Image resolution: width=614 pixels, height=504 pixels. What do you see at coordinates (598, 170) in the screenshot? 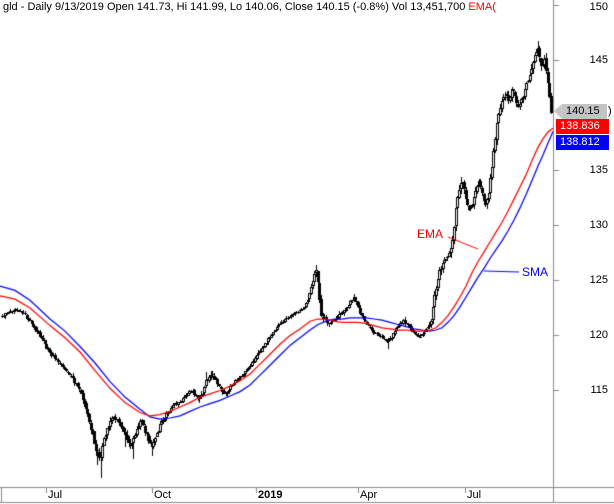
I see `y-axis-tick-label: 135` at bounding box center [598, 170].